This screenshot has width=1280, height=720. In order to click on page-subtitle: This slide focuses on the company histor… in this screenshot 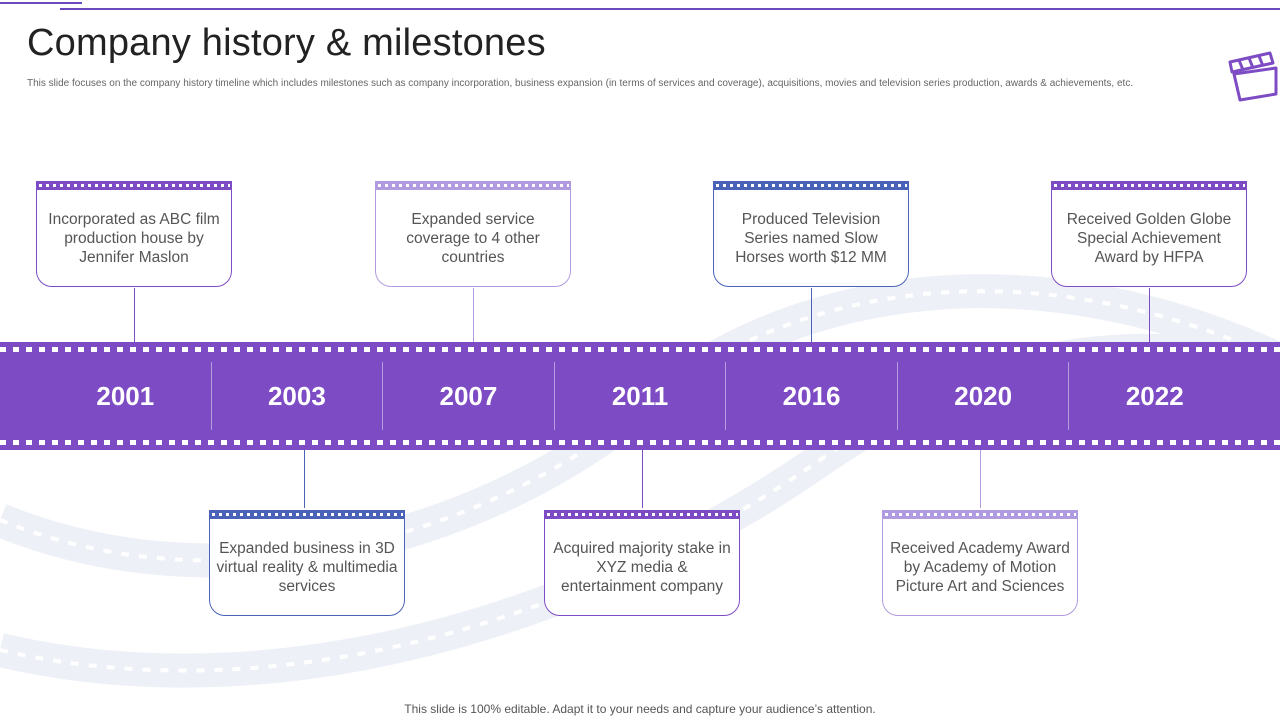, I will do `click(580, 83)`.